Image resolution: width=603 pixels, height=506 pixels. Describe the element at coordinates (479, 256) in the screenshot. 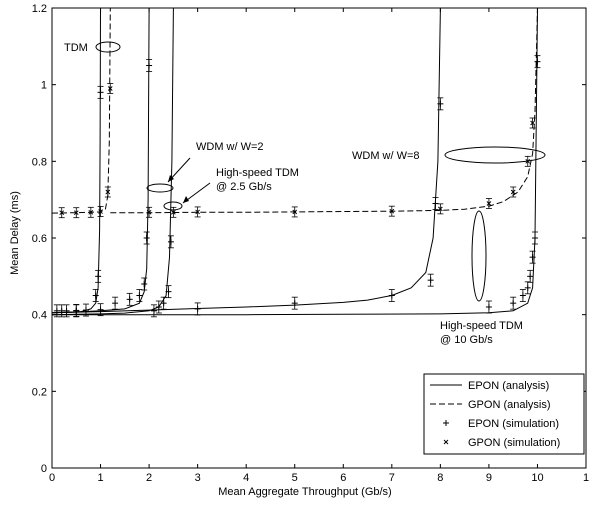

I see `annotation-ellipse-hs10` at that location.